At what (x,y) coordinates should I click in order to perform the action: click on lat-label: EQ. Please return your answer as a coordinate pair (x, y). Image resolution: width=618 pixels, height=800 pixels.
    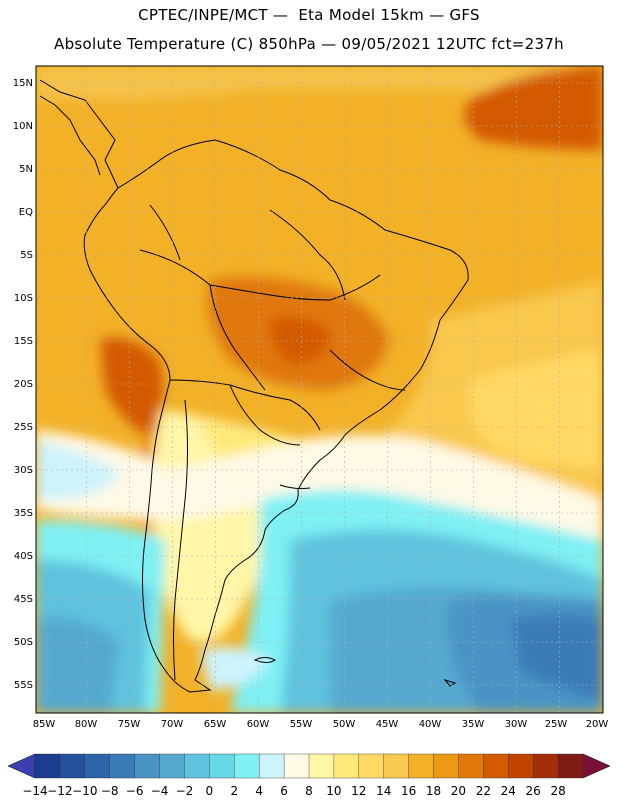
    Looking at the image, I should click on (26, 212).